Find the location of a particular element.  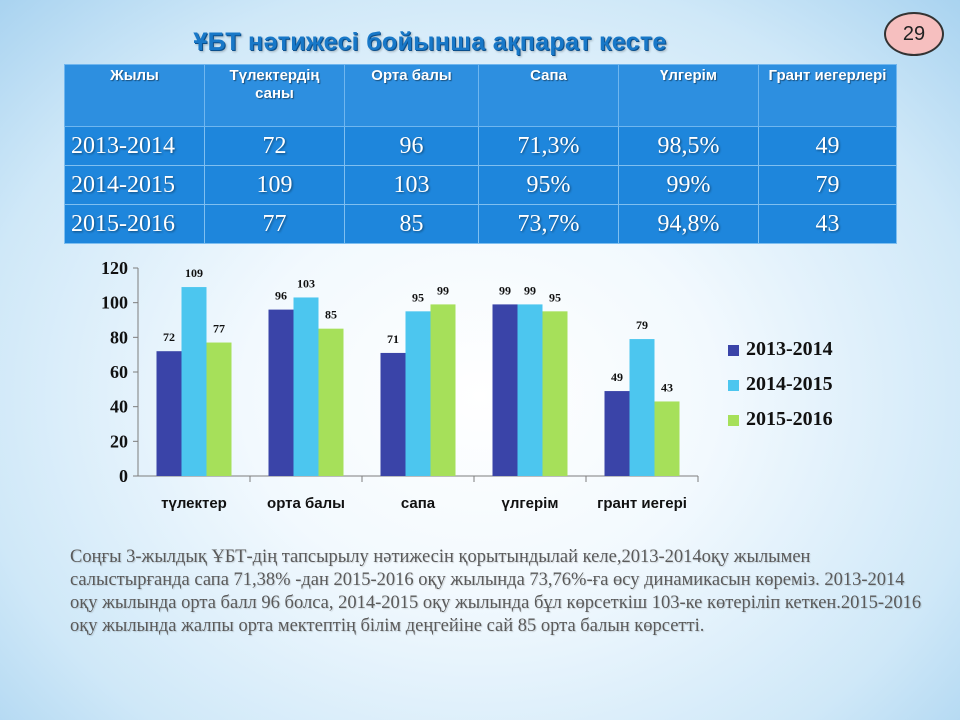

table-cell: 73,7% is located at coordinates (548, 224).